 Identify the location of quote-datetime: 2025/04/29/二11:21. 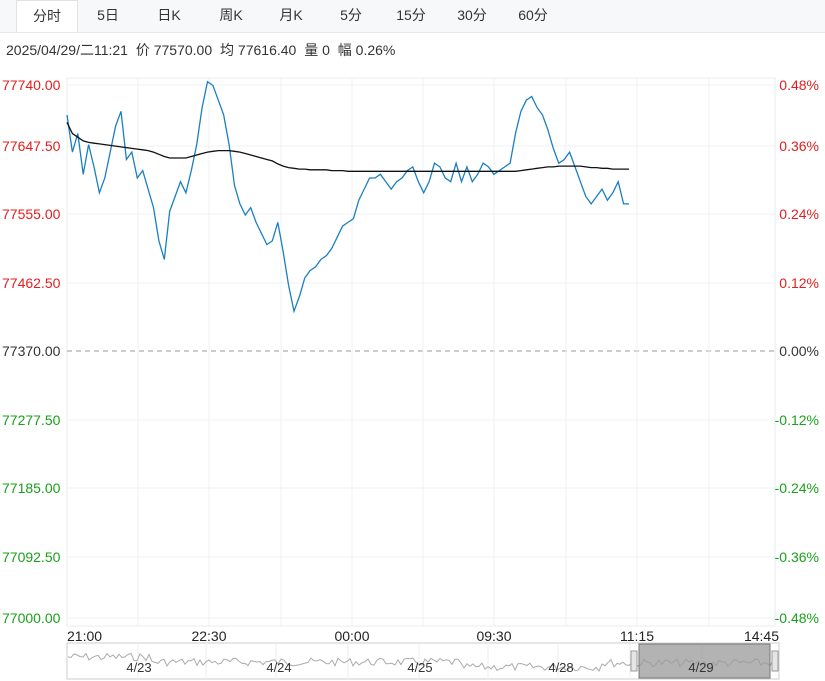
(67, 50).